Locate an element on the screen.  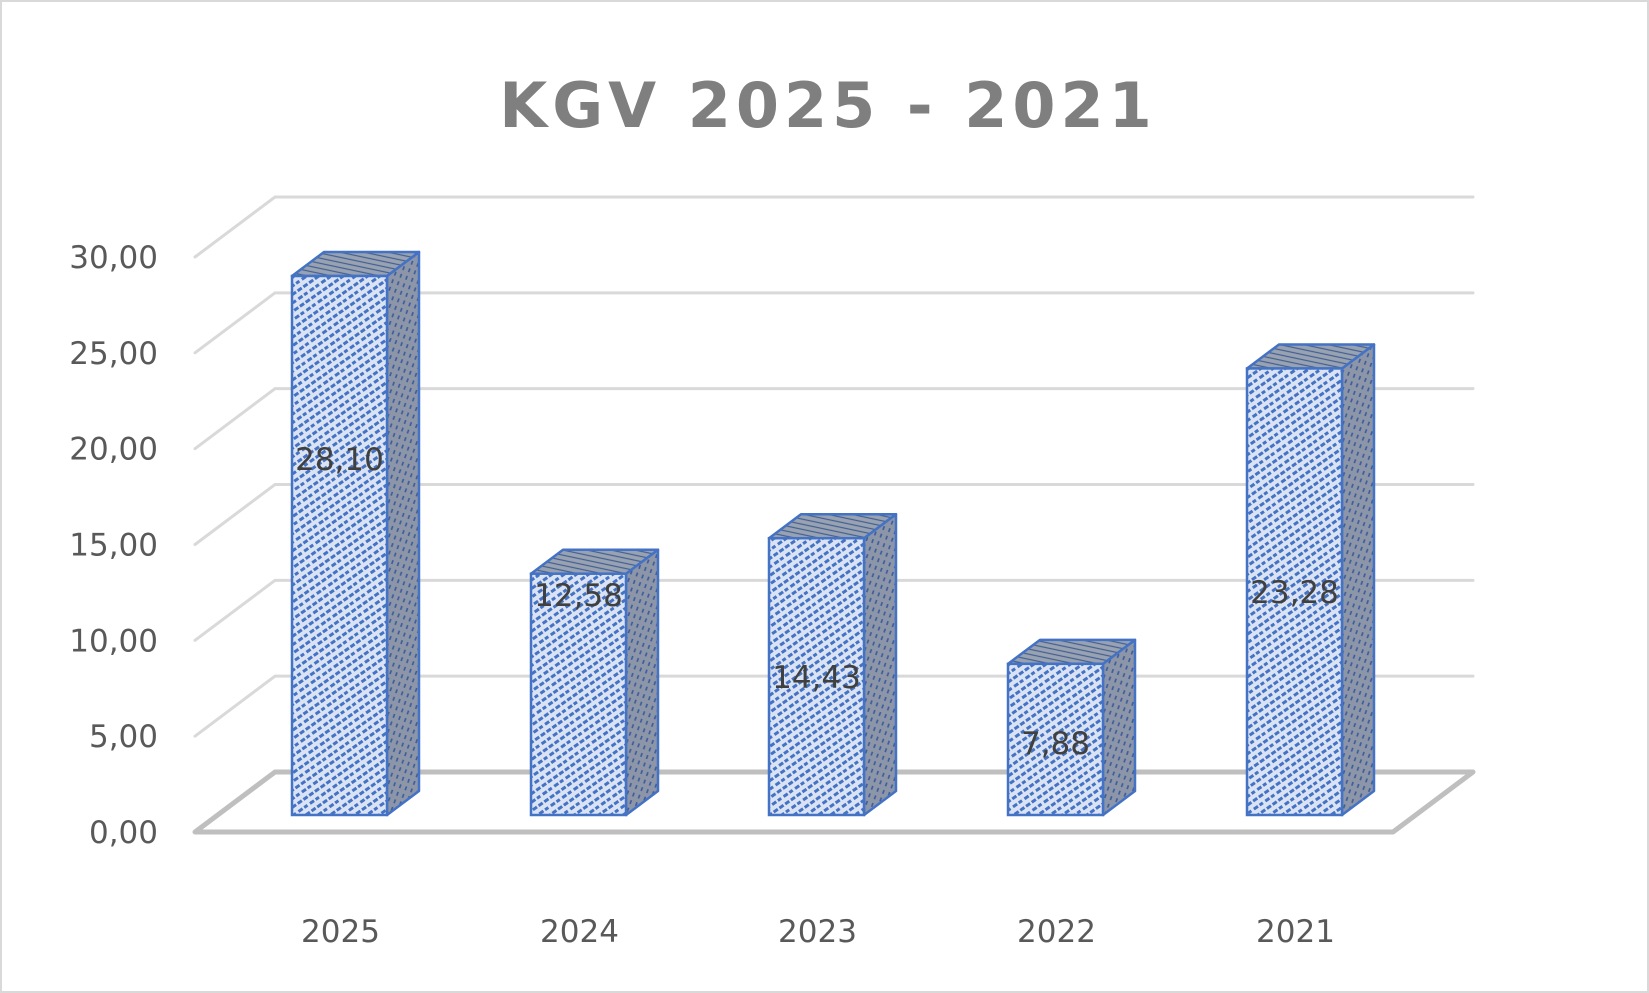
data-label: 28,10 is located at coordinates (339, 460).